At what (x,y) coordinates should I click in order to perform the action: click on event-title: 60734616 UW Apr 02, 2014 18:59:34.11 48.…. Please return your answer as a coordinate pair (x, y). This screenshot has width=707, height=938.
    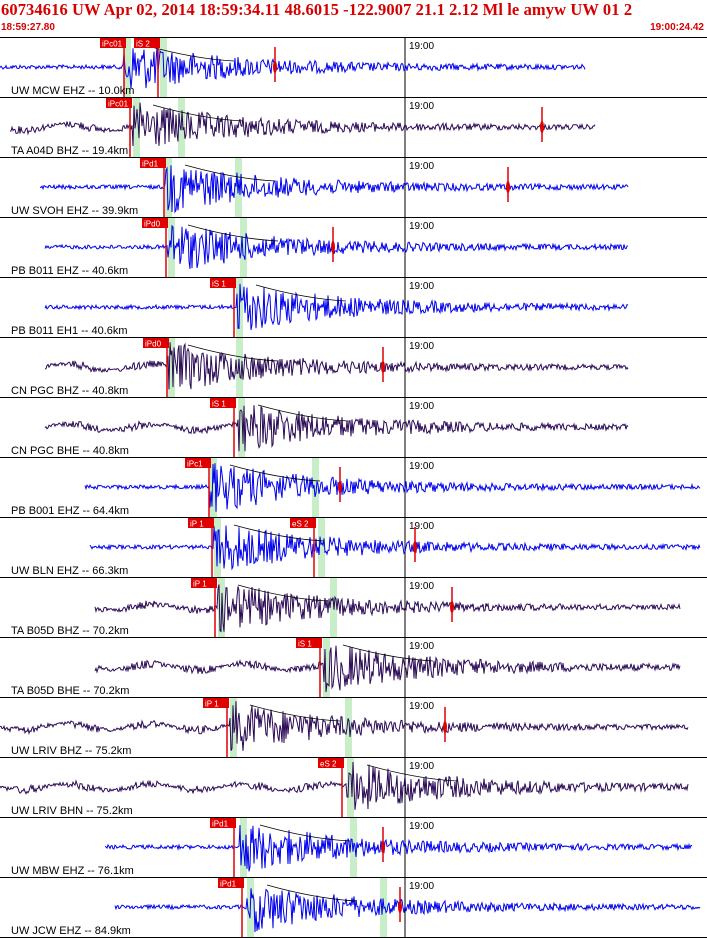
    Looking at the image, I should click on (317, 9).